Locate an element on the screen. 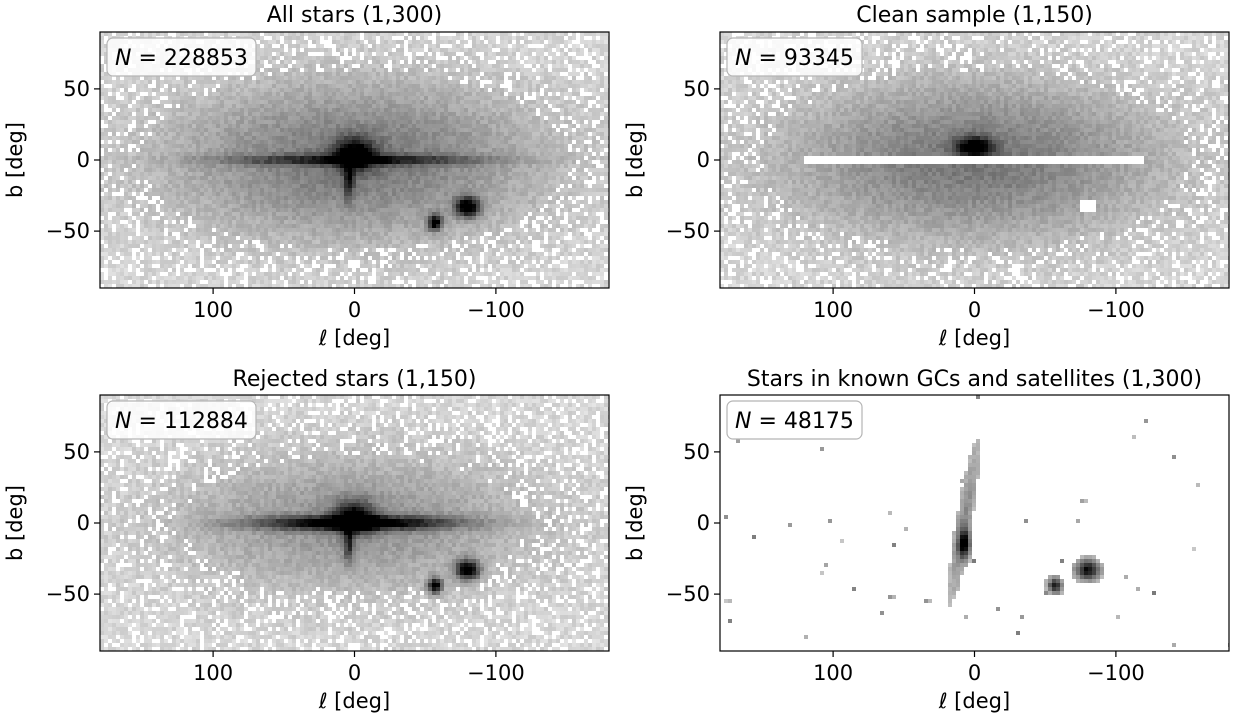 The image size is (1235, 719). n-count-label: N = 48175 is located at coordinates (794, 421).